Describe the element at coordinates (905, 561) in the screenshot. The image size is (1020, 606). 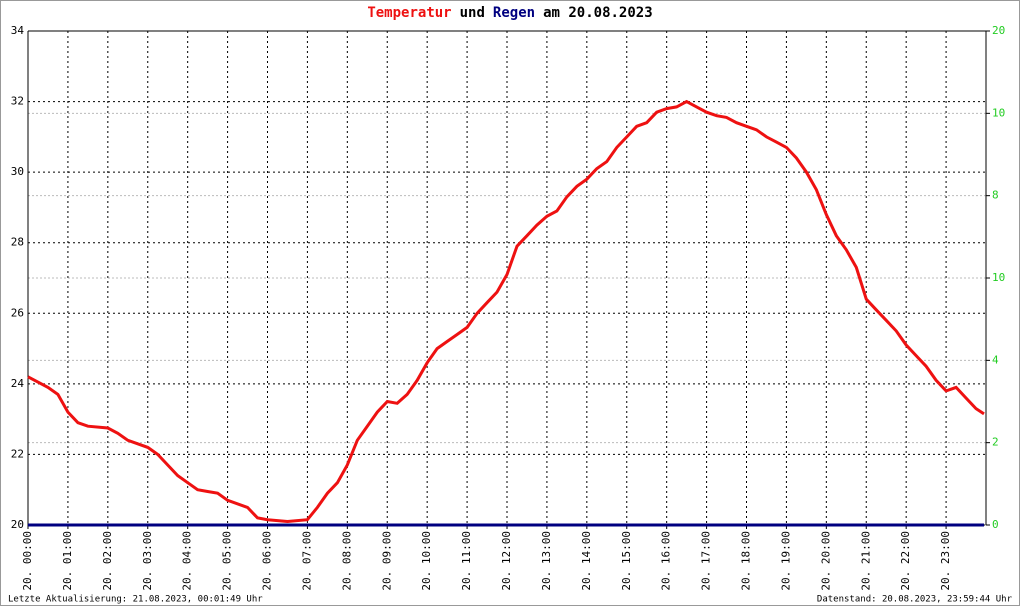
I see `x-tick-label: 20. 22:00` at that location.